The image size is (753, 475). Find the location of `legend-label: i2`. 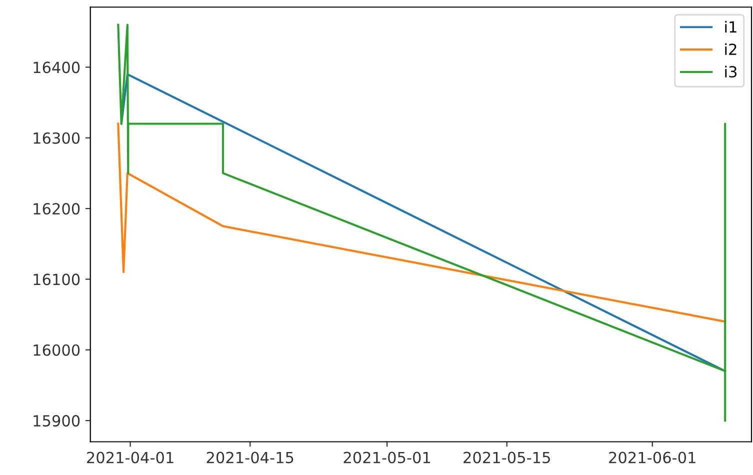

legend-label: i2 is located at coordinates (730, 49).